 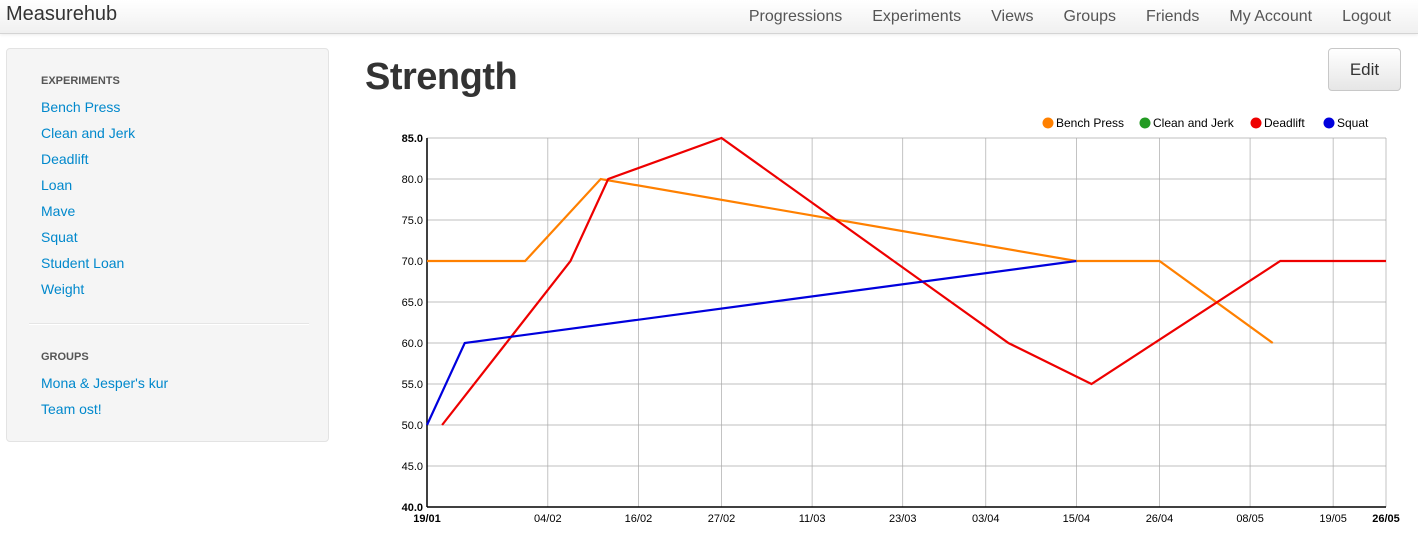 What do you see at coordinates (639, 519) in the screenshot?
I see `x-tick-label: 16/02` at bounding box center [639, 519].